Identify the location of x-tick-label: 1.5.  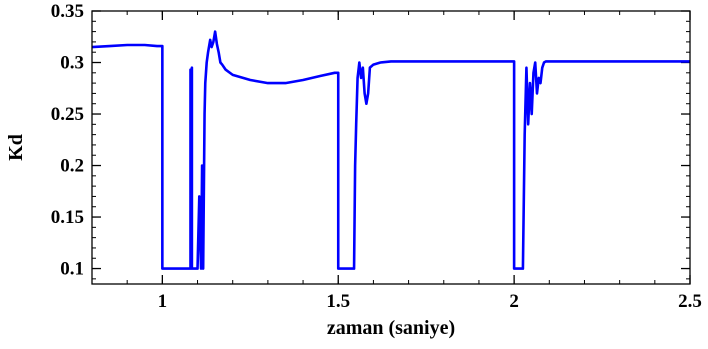
(338, 301).